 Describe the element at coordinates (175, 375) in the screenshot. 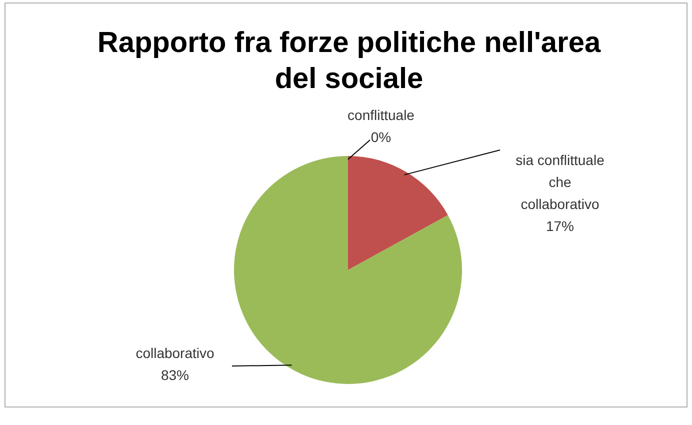

I see `data-label: 83%` at that location.